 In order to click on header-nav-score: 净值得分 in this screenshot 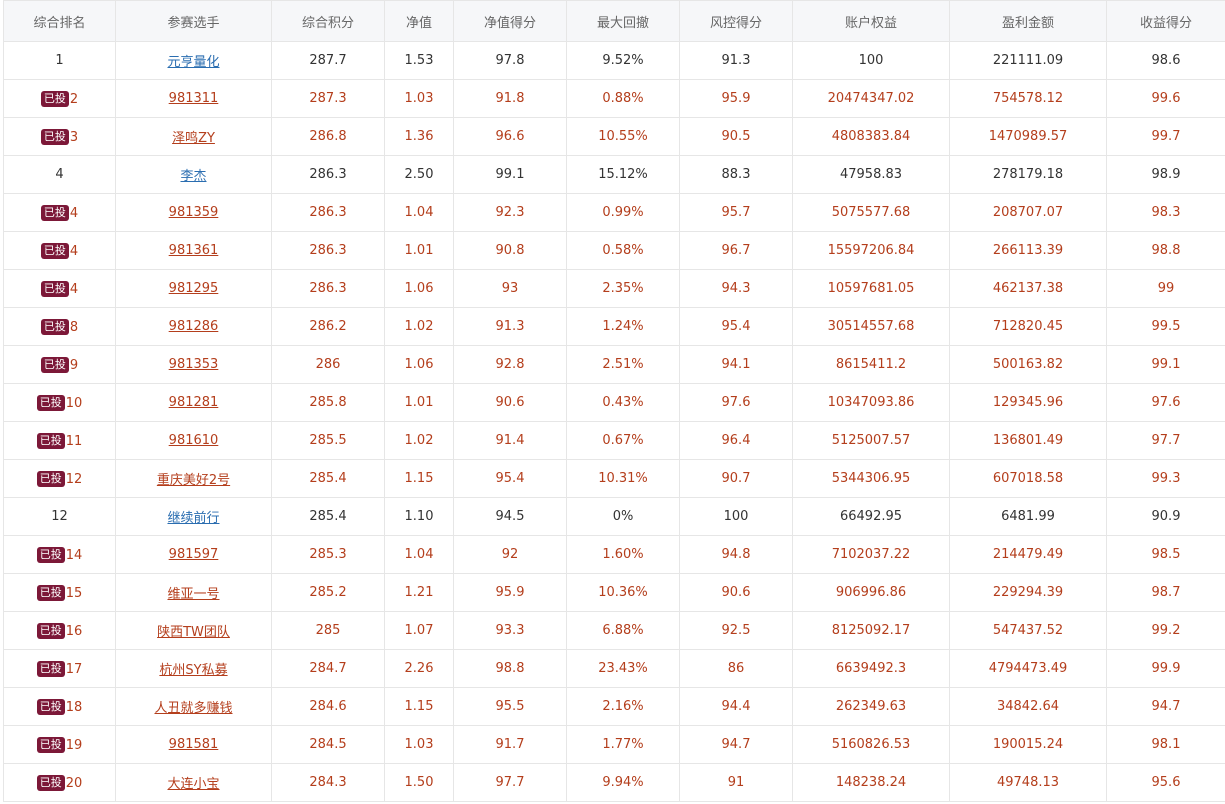, I will do `click(510, 21)`.